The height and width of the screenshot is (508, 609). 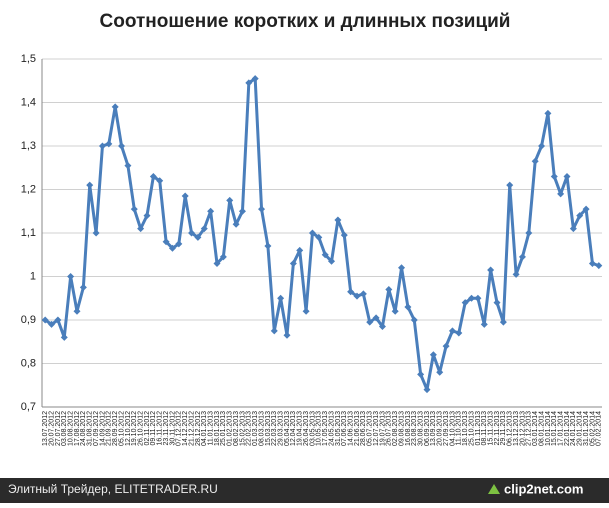 What do you see at coordinates (529, 428) in the screenshot?
I see `x-tick-label: 27.12.2013` at bounding box center [529, 428].